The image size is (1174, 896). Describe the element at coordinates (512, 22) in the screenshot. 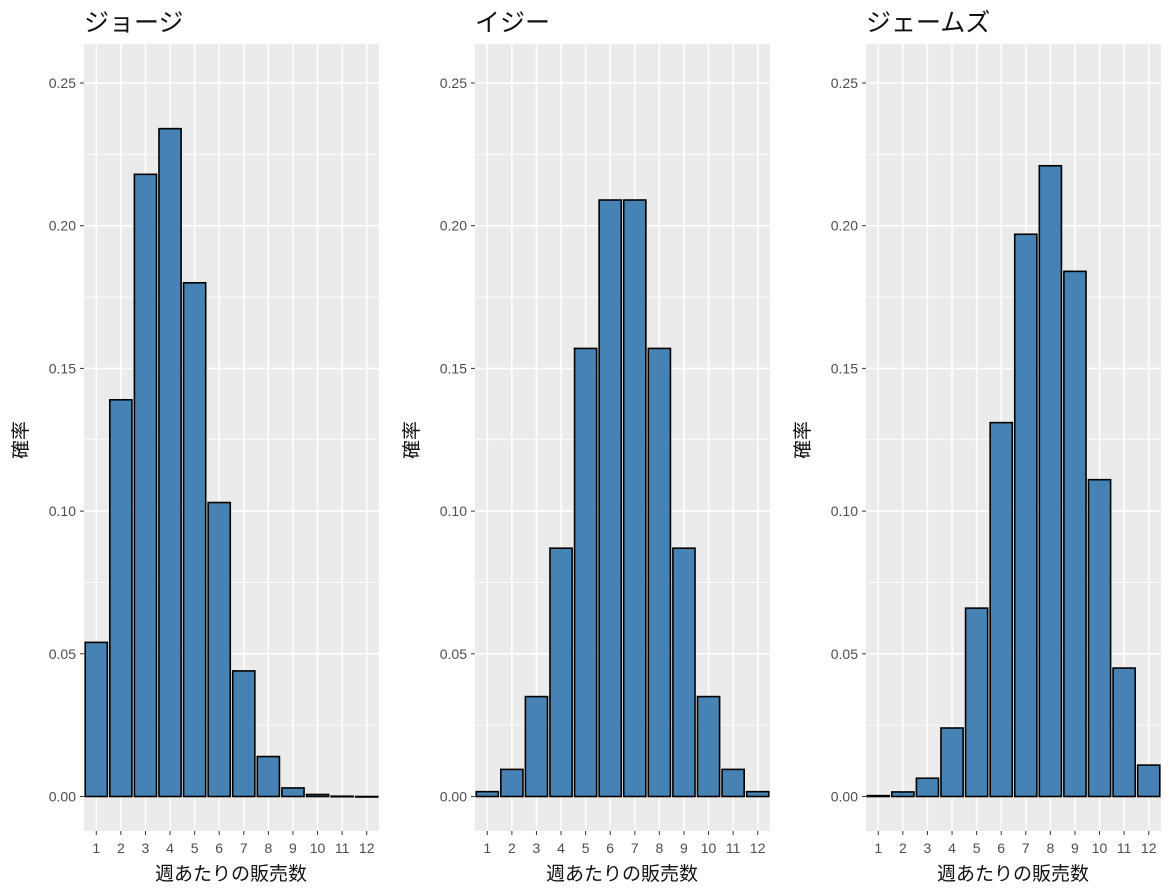

I see `chart-title: イジー` at that location.